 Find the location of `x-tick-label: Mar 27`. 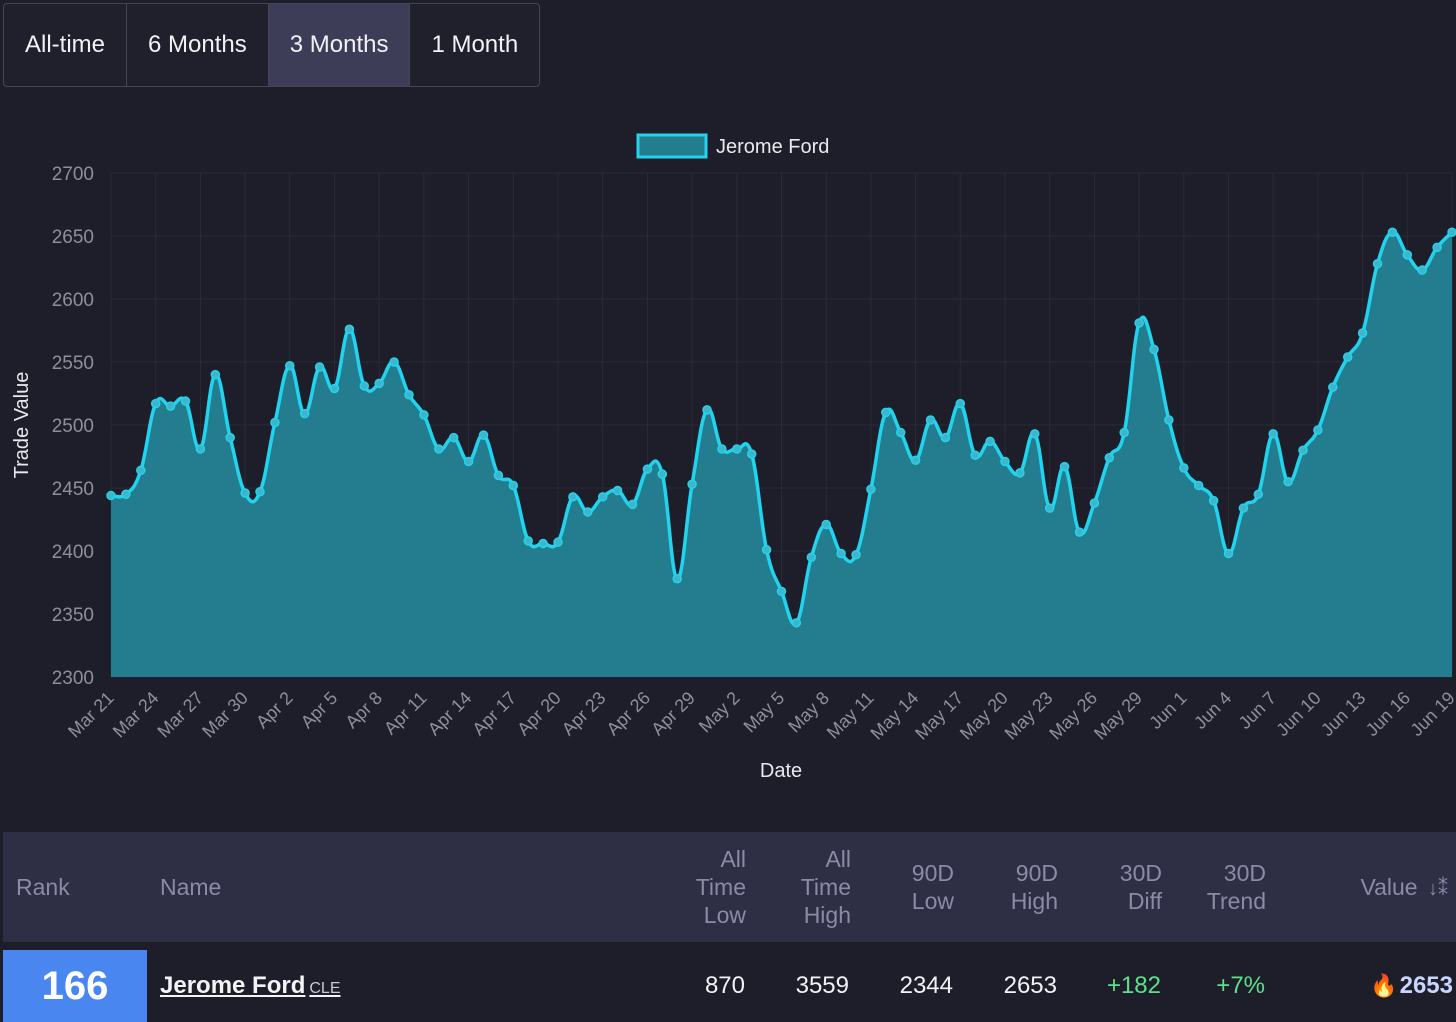

x-tick-label: Mar 27 is located at coordinates (180, 715).